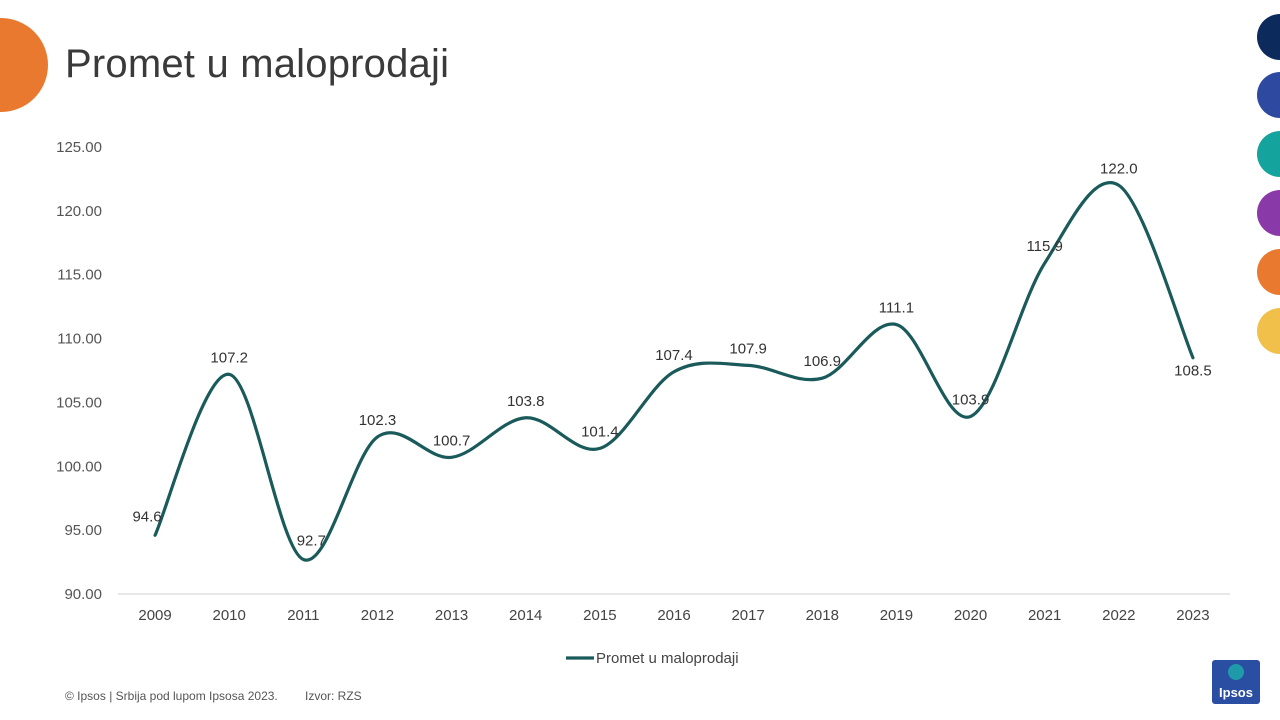 This screenshot has height=720, width=1280. I want to click on y-tick-label: 110.00, so click(79, 339).